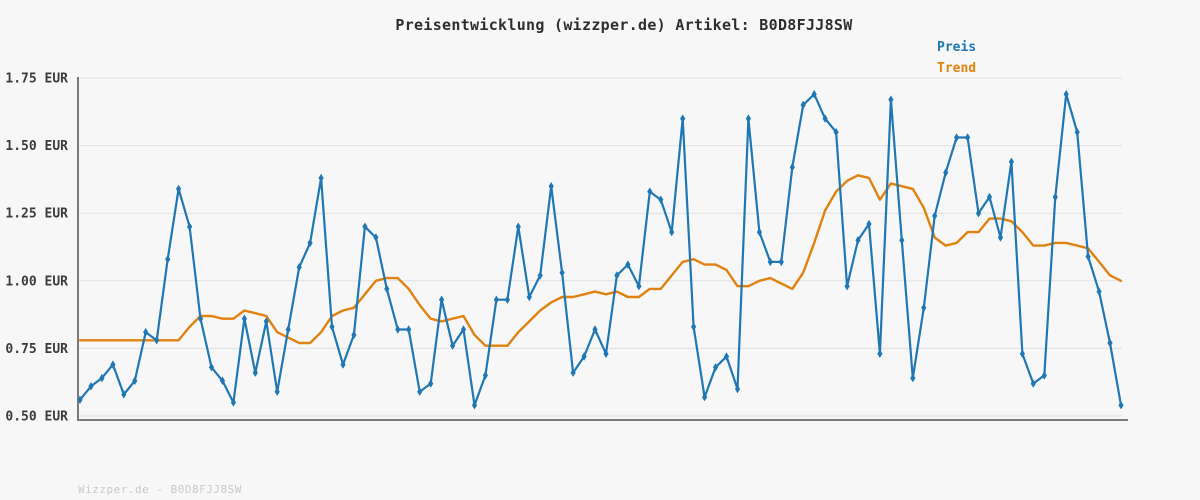 The width and height of the screenshot is (1200, 500). What do you see at coordinates (36, 79) in the screenshot?
I see `y-axis-tick-label: 1.75 EUR` at bounding box center [36, 79].